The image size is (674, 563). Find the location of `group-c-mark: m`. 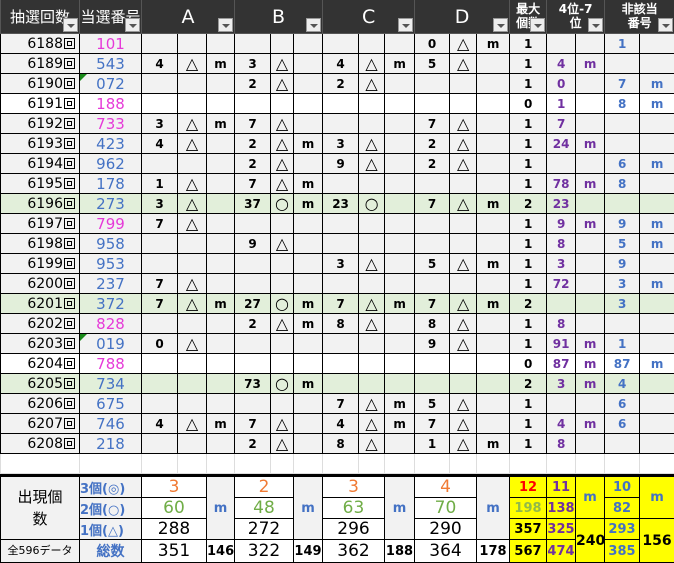

group-c-mark: m is located at coordinates (400, 304).